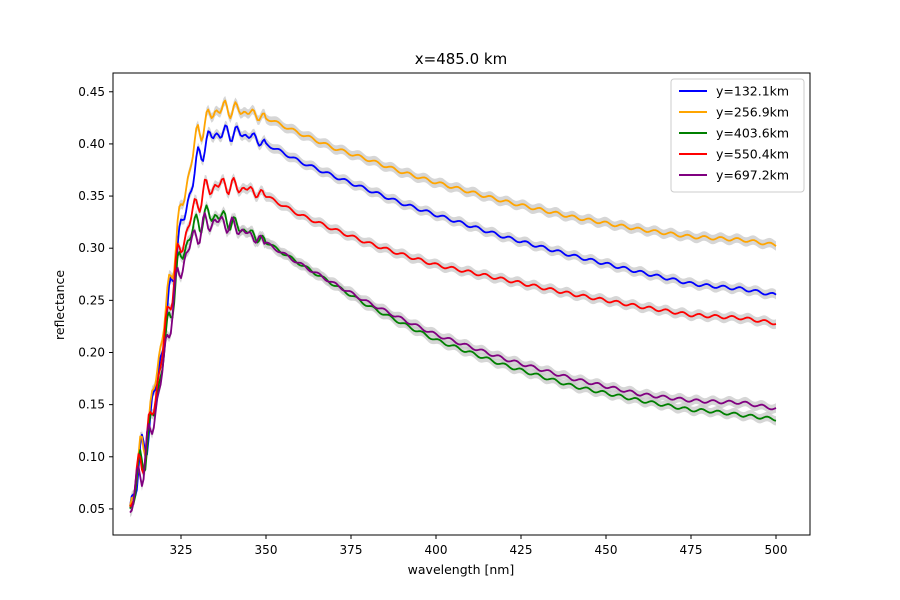 This screenshot has height=600, width=900. I want to click on legend-item-label: y=132.1km, so click(752, 91).